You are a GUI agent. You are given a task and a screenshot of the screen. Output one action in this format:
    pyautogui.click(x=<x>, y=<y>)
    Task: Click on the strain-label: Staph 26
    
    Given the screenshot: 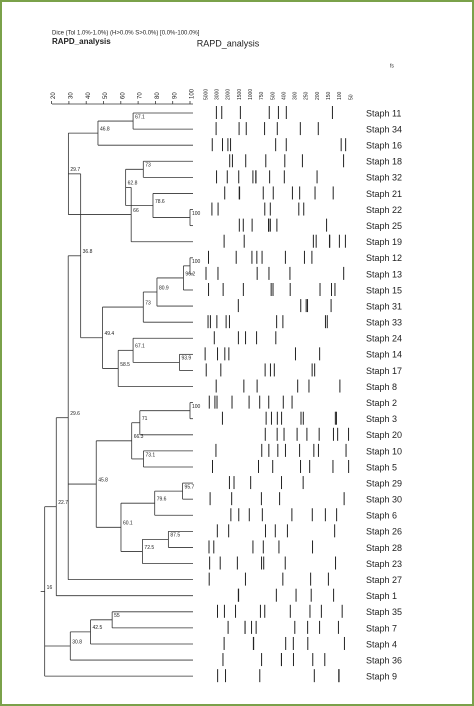 What is the action you would take?
    pyautogui.click(x=384, y=532)
    